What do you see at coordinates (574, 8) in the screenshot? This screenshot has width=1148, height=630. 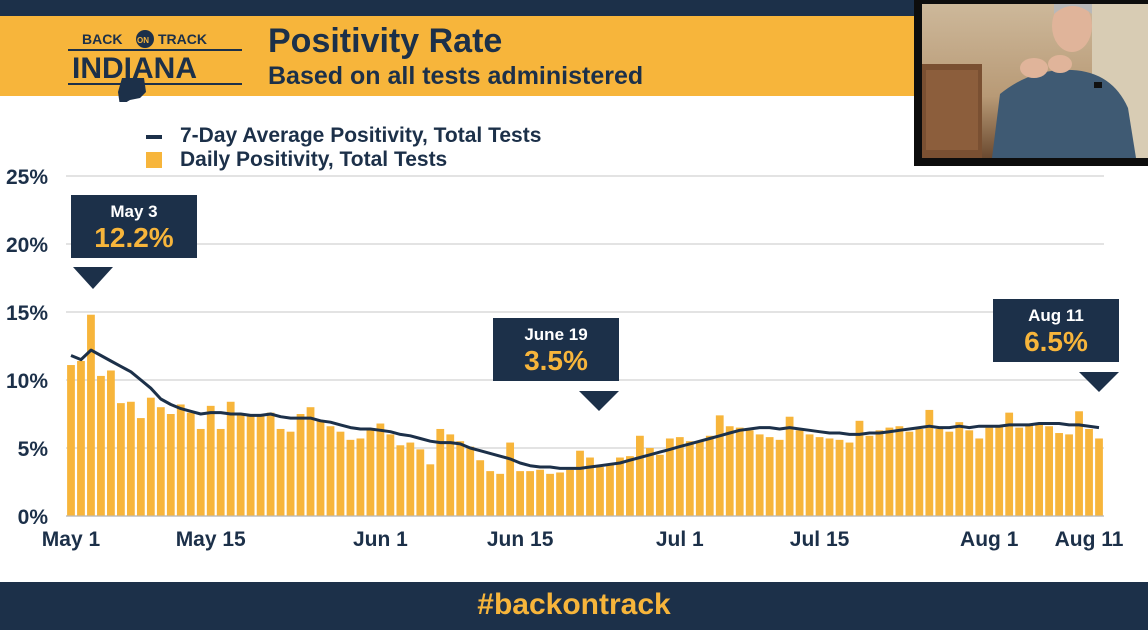 I see `top-strip` at bounding box center [574, 8].